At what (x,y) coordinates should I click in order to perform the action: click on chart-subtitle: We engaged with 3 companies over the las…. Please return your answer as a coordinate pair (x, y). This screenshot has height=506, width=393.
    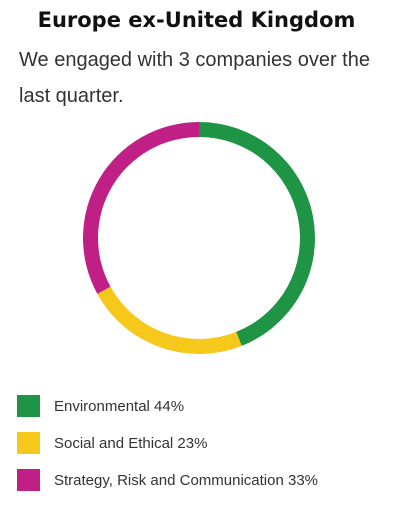
    Looking at the image, I should click on (194, 78).